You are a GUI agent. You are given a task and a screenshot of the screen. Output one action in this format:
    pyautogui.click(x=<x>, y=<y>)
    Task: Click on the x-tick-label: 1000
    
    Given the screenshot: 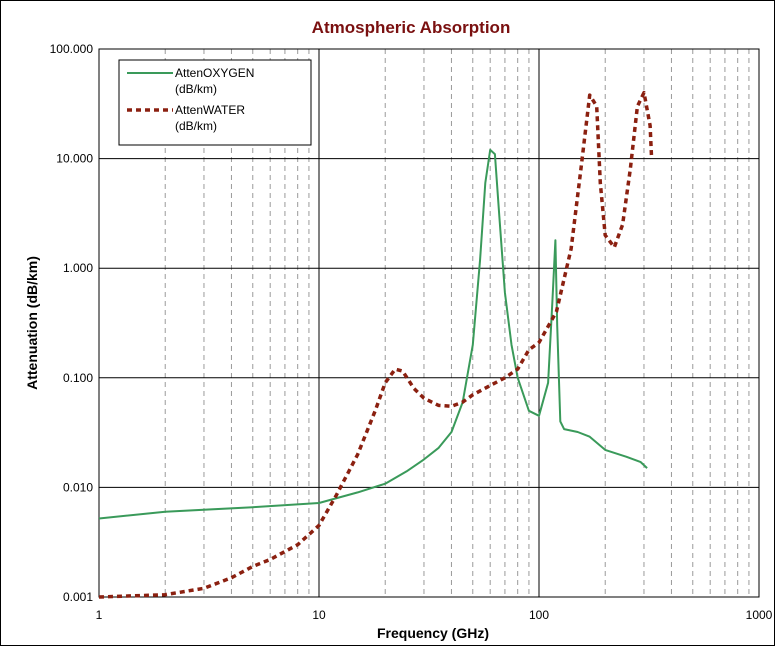 What is the action you would take?
    pyautogui.click(x=759, y=615)
    